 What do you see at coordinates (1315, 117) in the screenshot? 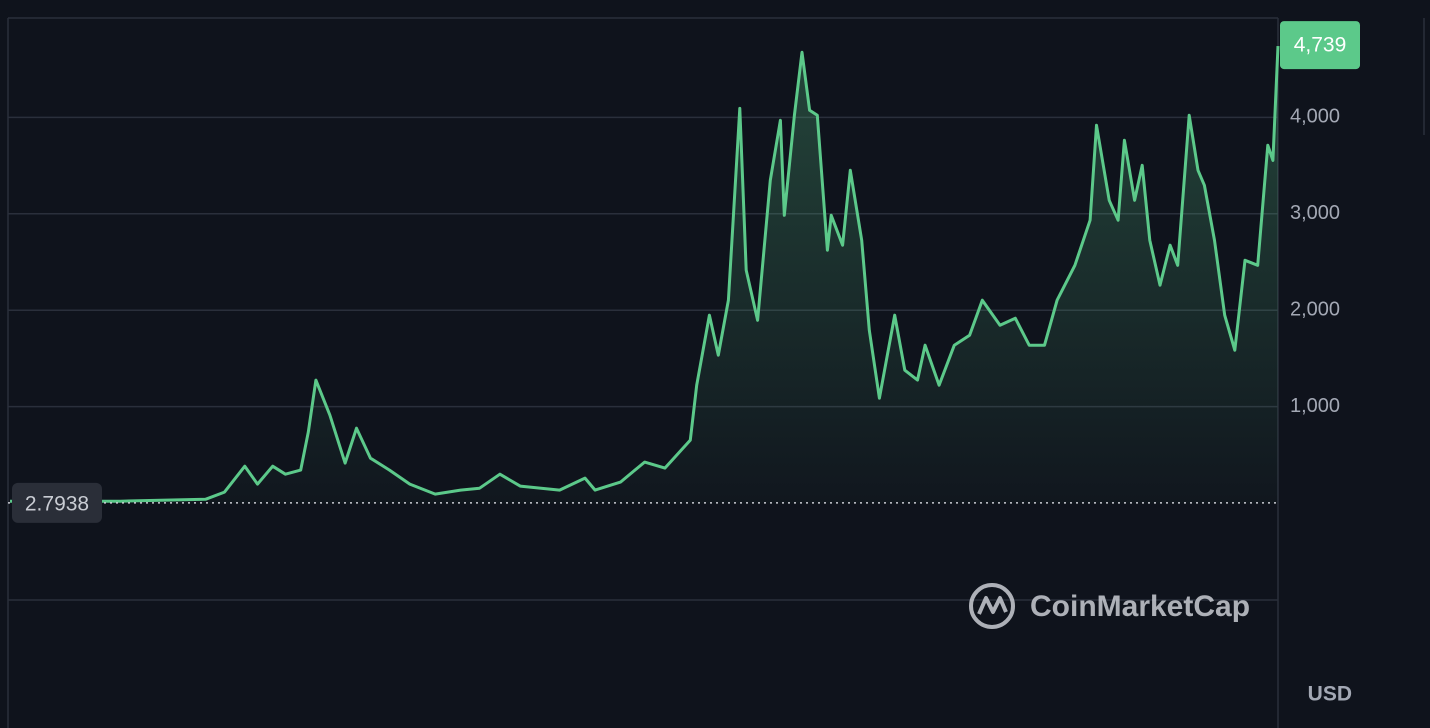
I see `y-tick-label: 4,000` at bounding box center [1315, 117].